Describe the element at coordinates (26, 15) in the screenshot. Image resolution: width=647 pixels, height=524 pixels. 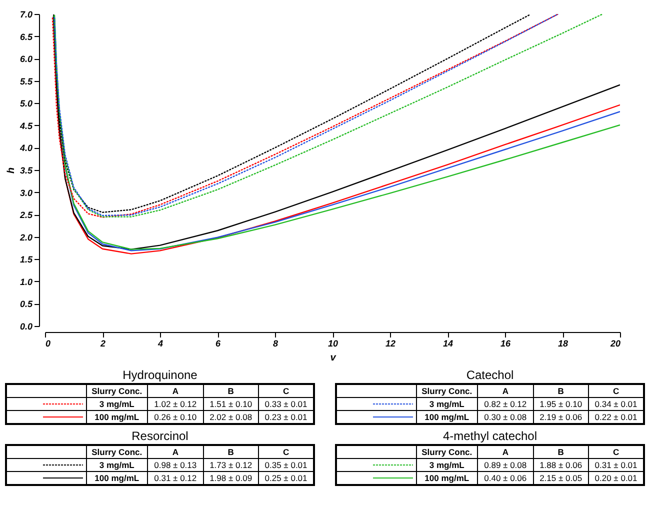
I see `y-tick-label: 7.0` at that location.